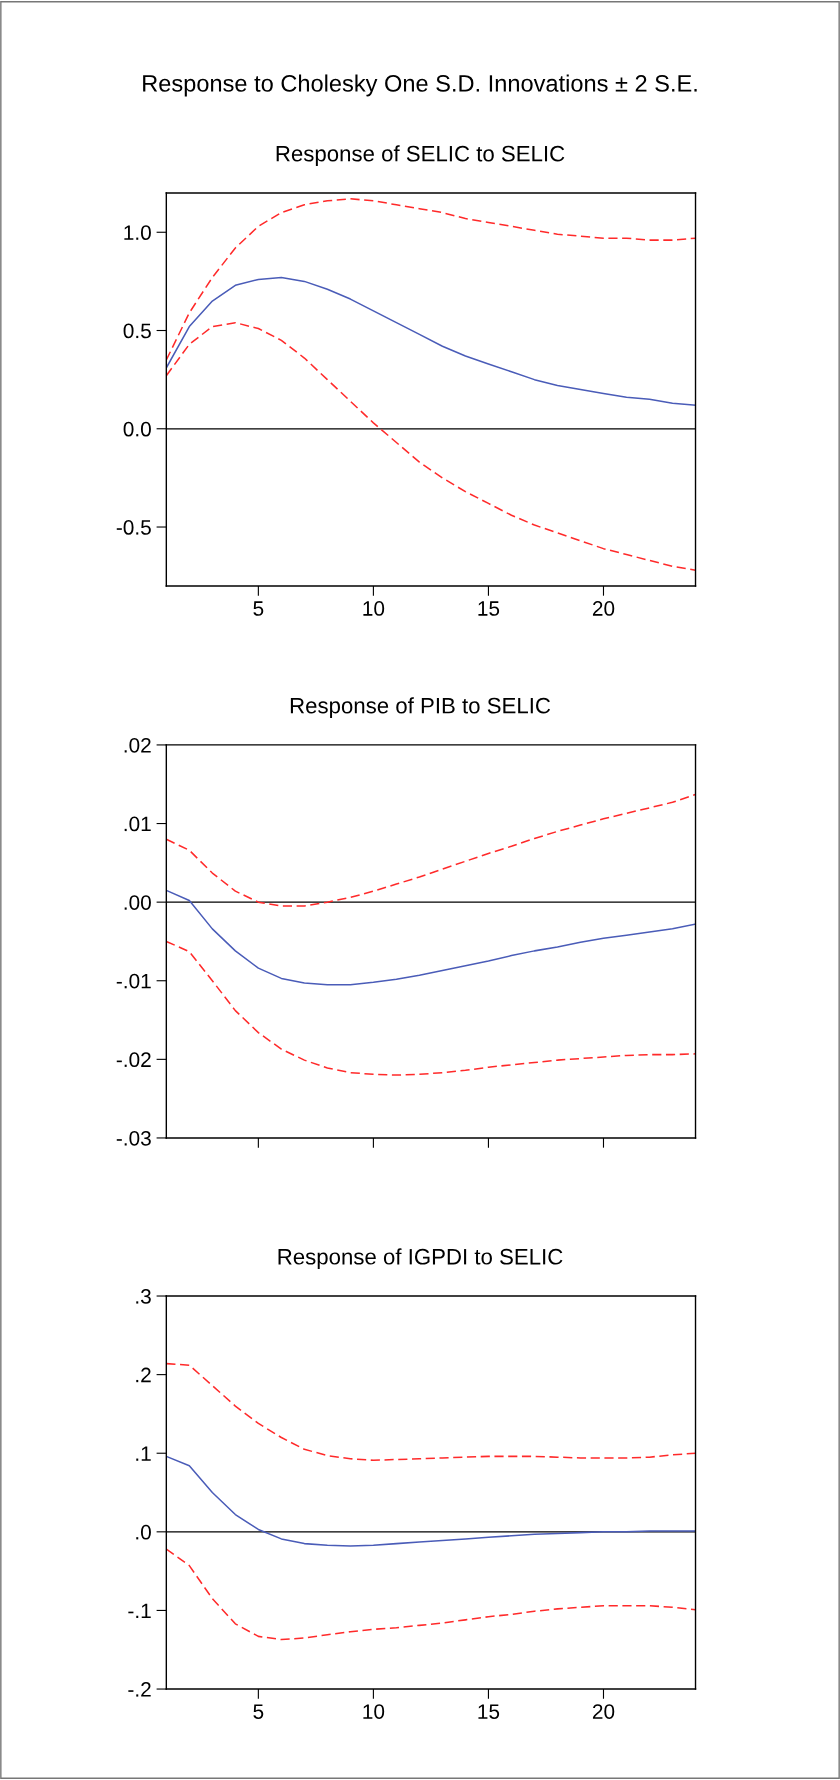 Image resolution: width=840 pixels, height=1780 pixels. What do you see at coordinates (420, 1258) in the screenshot?
I see `chart-title: Response of IGPDI to SELIC` at bounding box center [420, 1258].